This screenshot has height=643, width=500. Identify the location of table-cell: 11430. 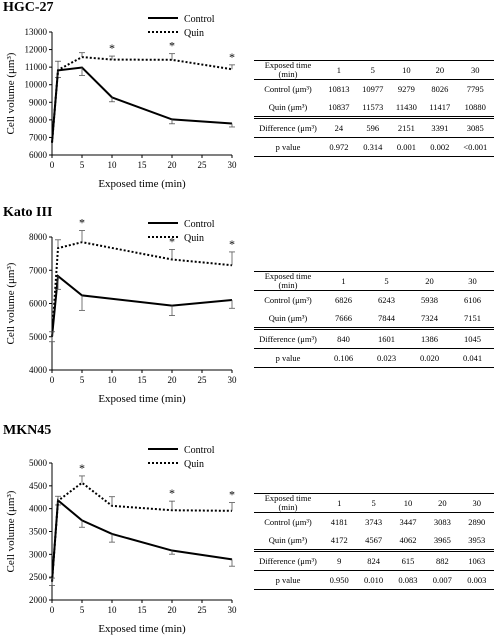
(406, 106).